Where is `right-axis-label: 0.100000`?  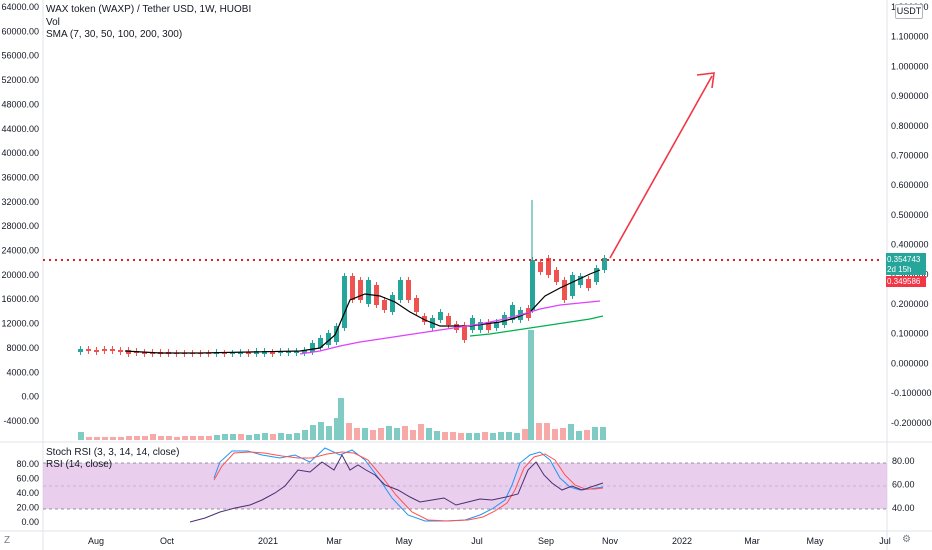 right-axis-label: 0.100000 is located at coordinates (910, 334).